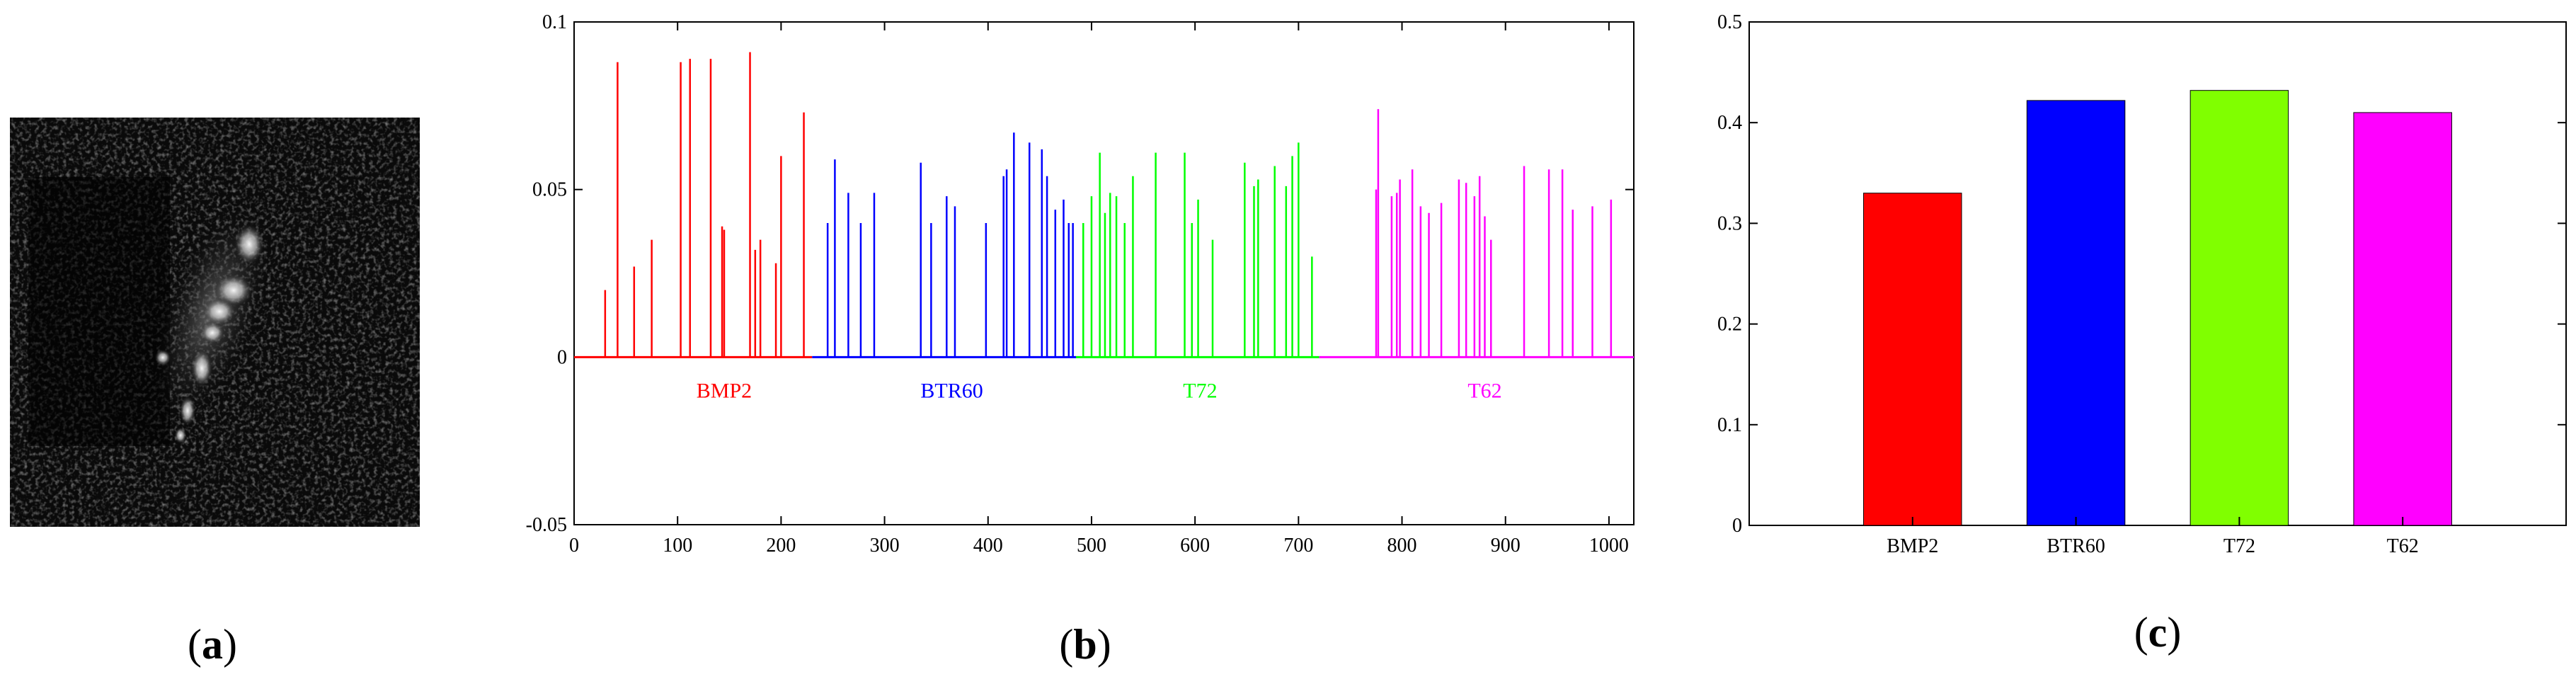  What do you see at coordinates (99, 311) in the screenshot?
I see `sar-image-shadow-region` at bounding box center [99, 311].